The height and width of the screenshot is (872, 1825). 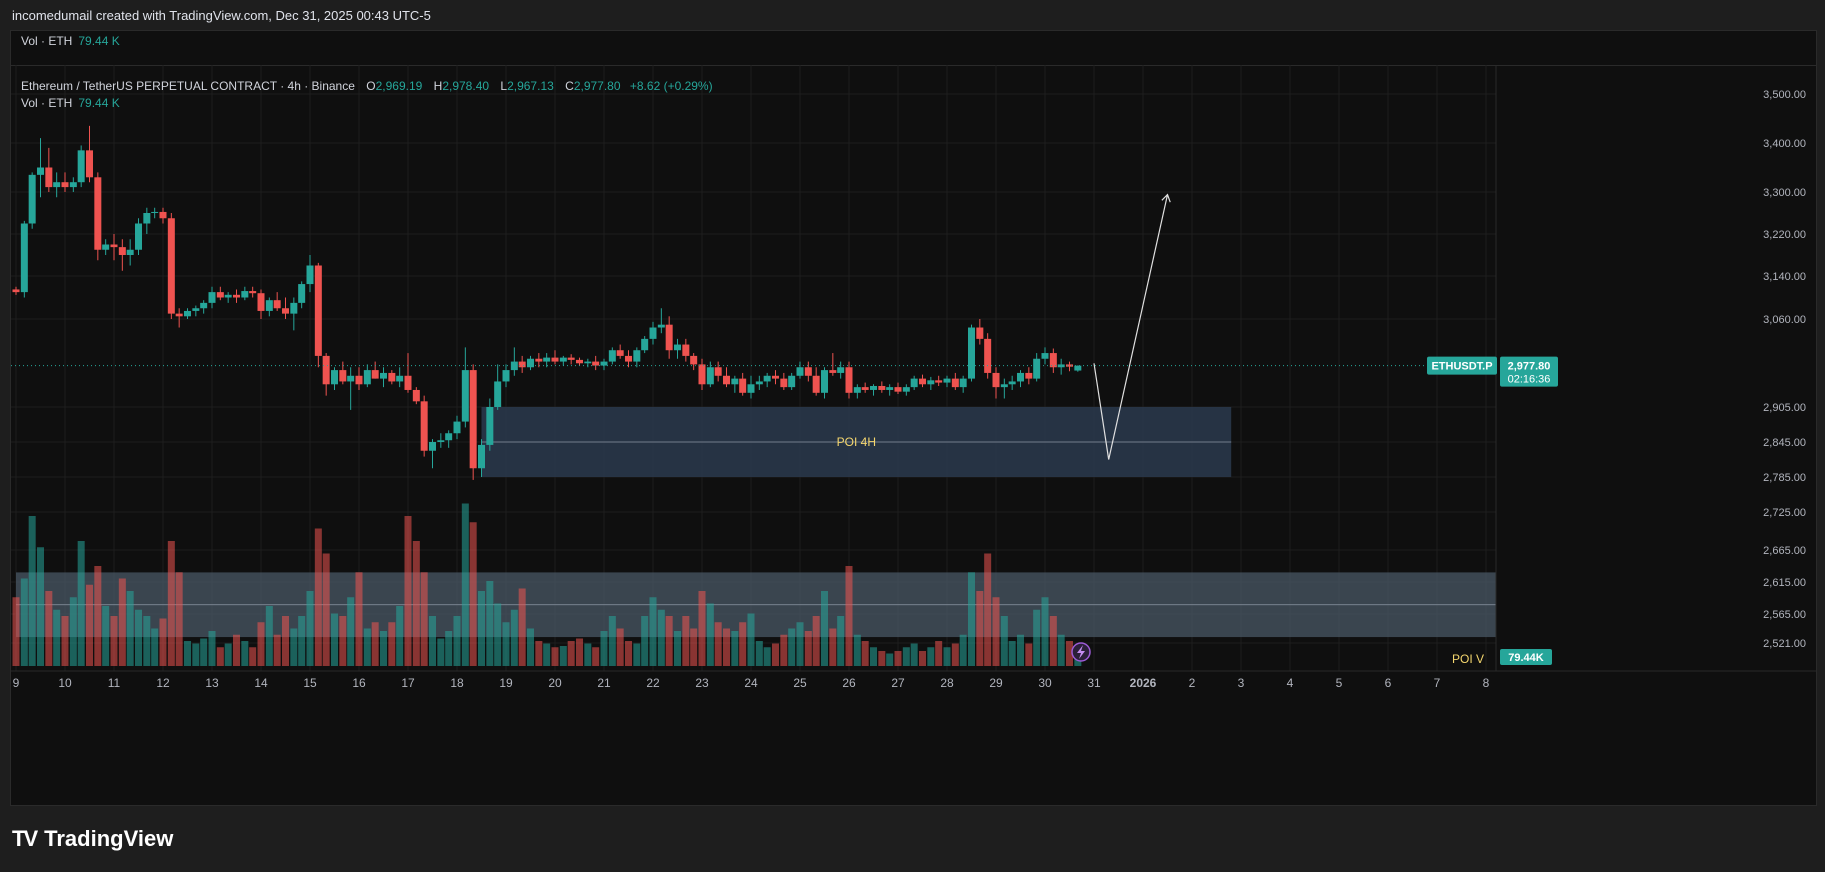 What do you see at coordinates (466, 86) in the screenshot?
I see `legend-high: 2,978.40` at bounding box center [466, 86].